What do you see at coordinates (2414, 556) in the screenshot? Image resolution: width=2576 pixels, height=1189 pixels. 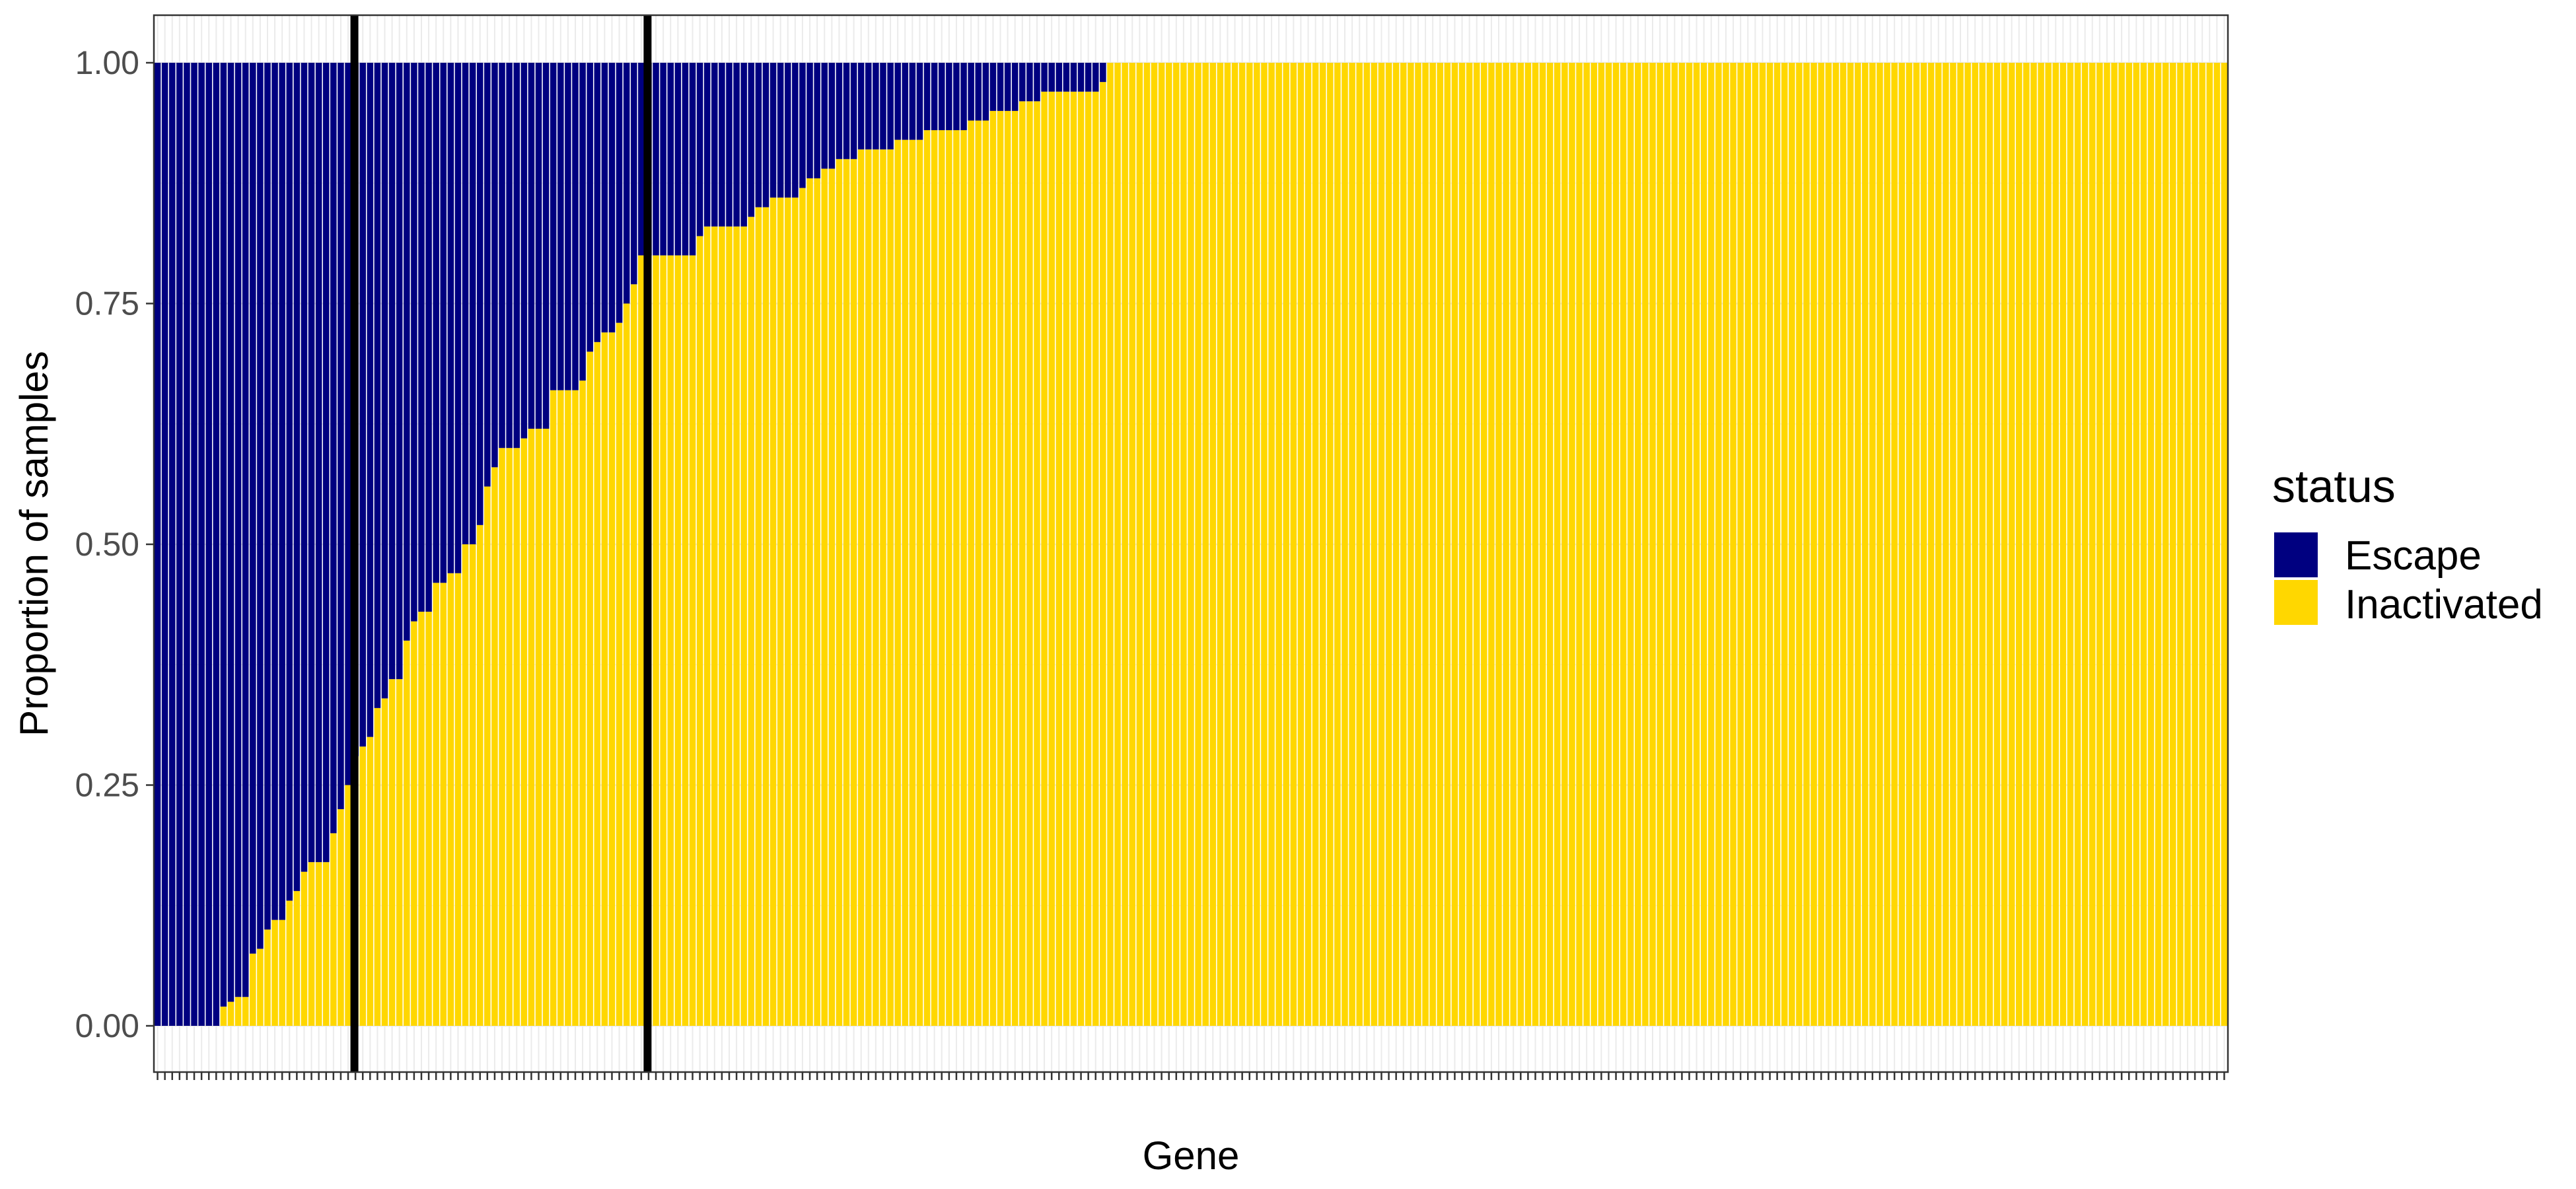 I see `legend-label-escape: Escape` at bounding box center [2414, 556].